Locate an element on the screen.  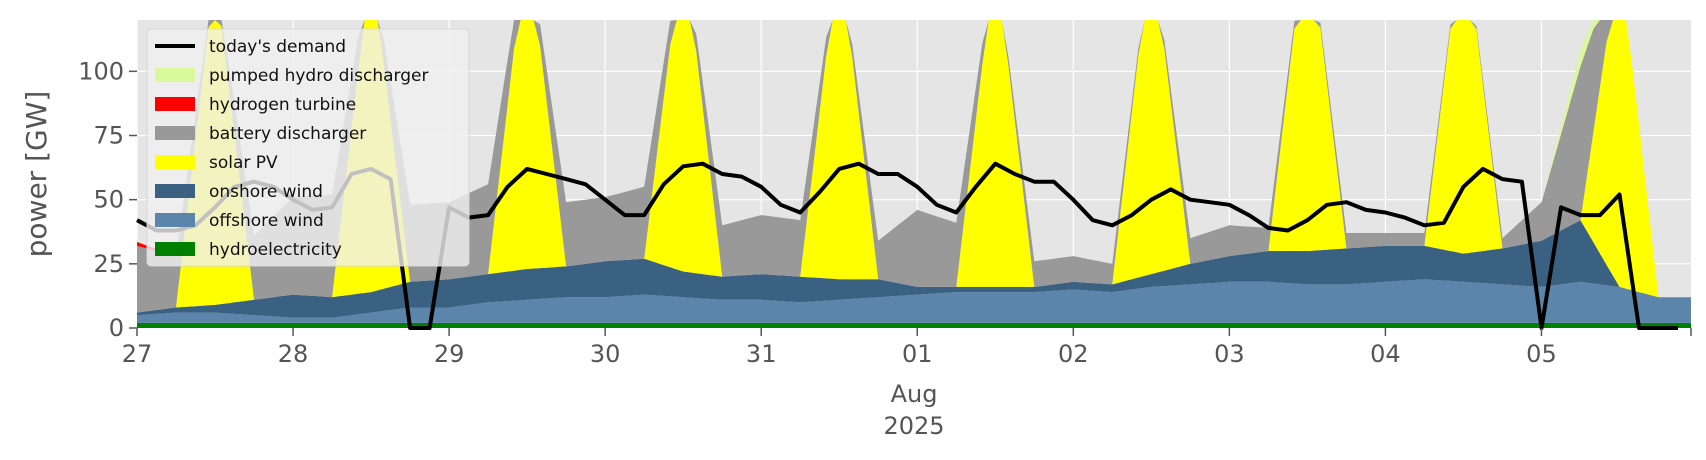
legend-label-onshore-wind: onshore wind is located at coordinates (266, 192).